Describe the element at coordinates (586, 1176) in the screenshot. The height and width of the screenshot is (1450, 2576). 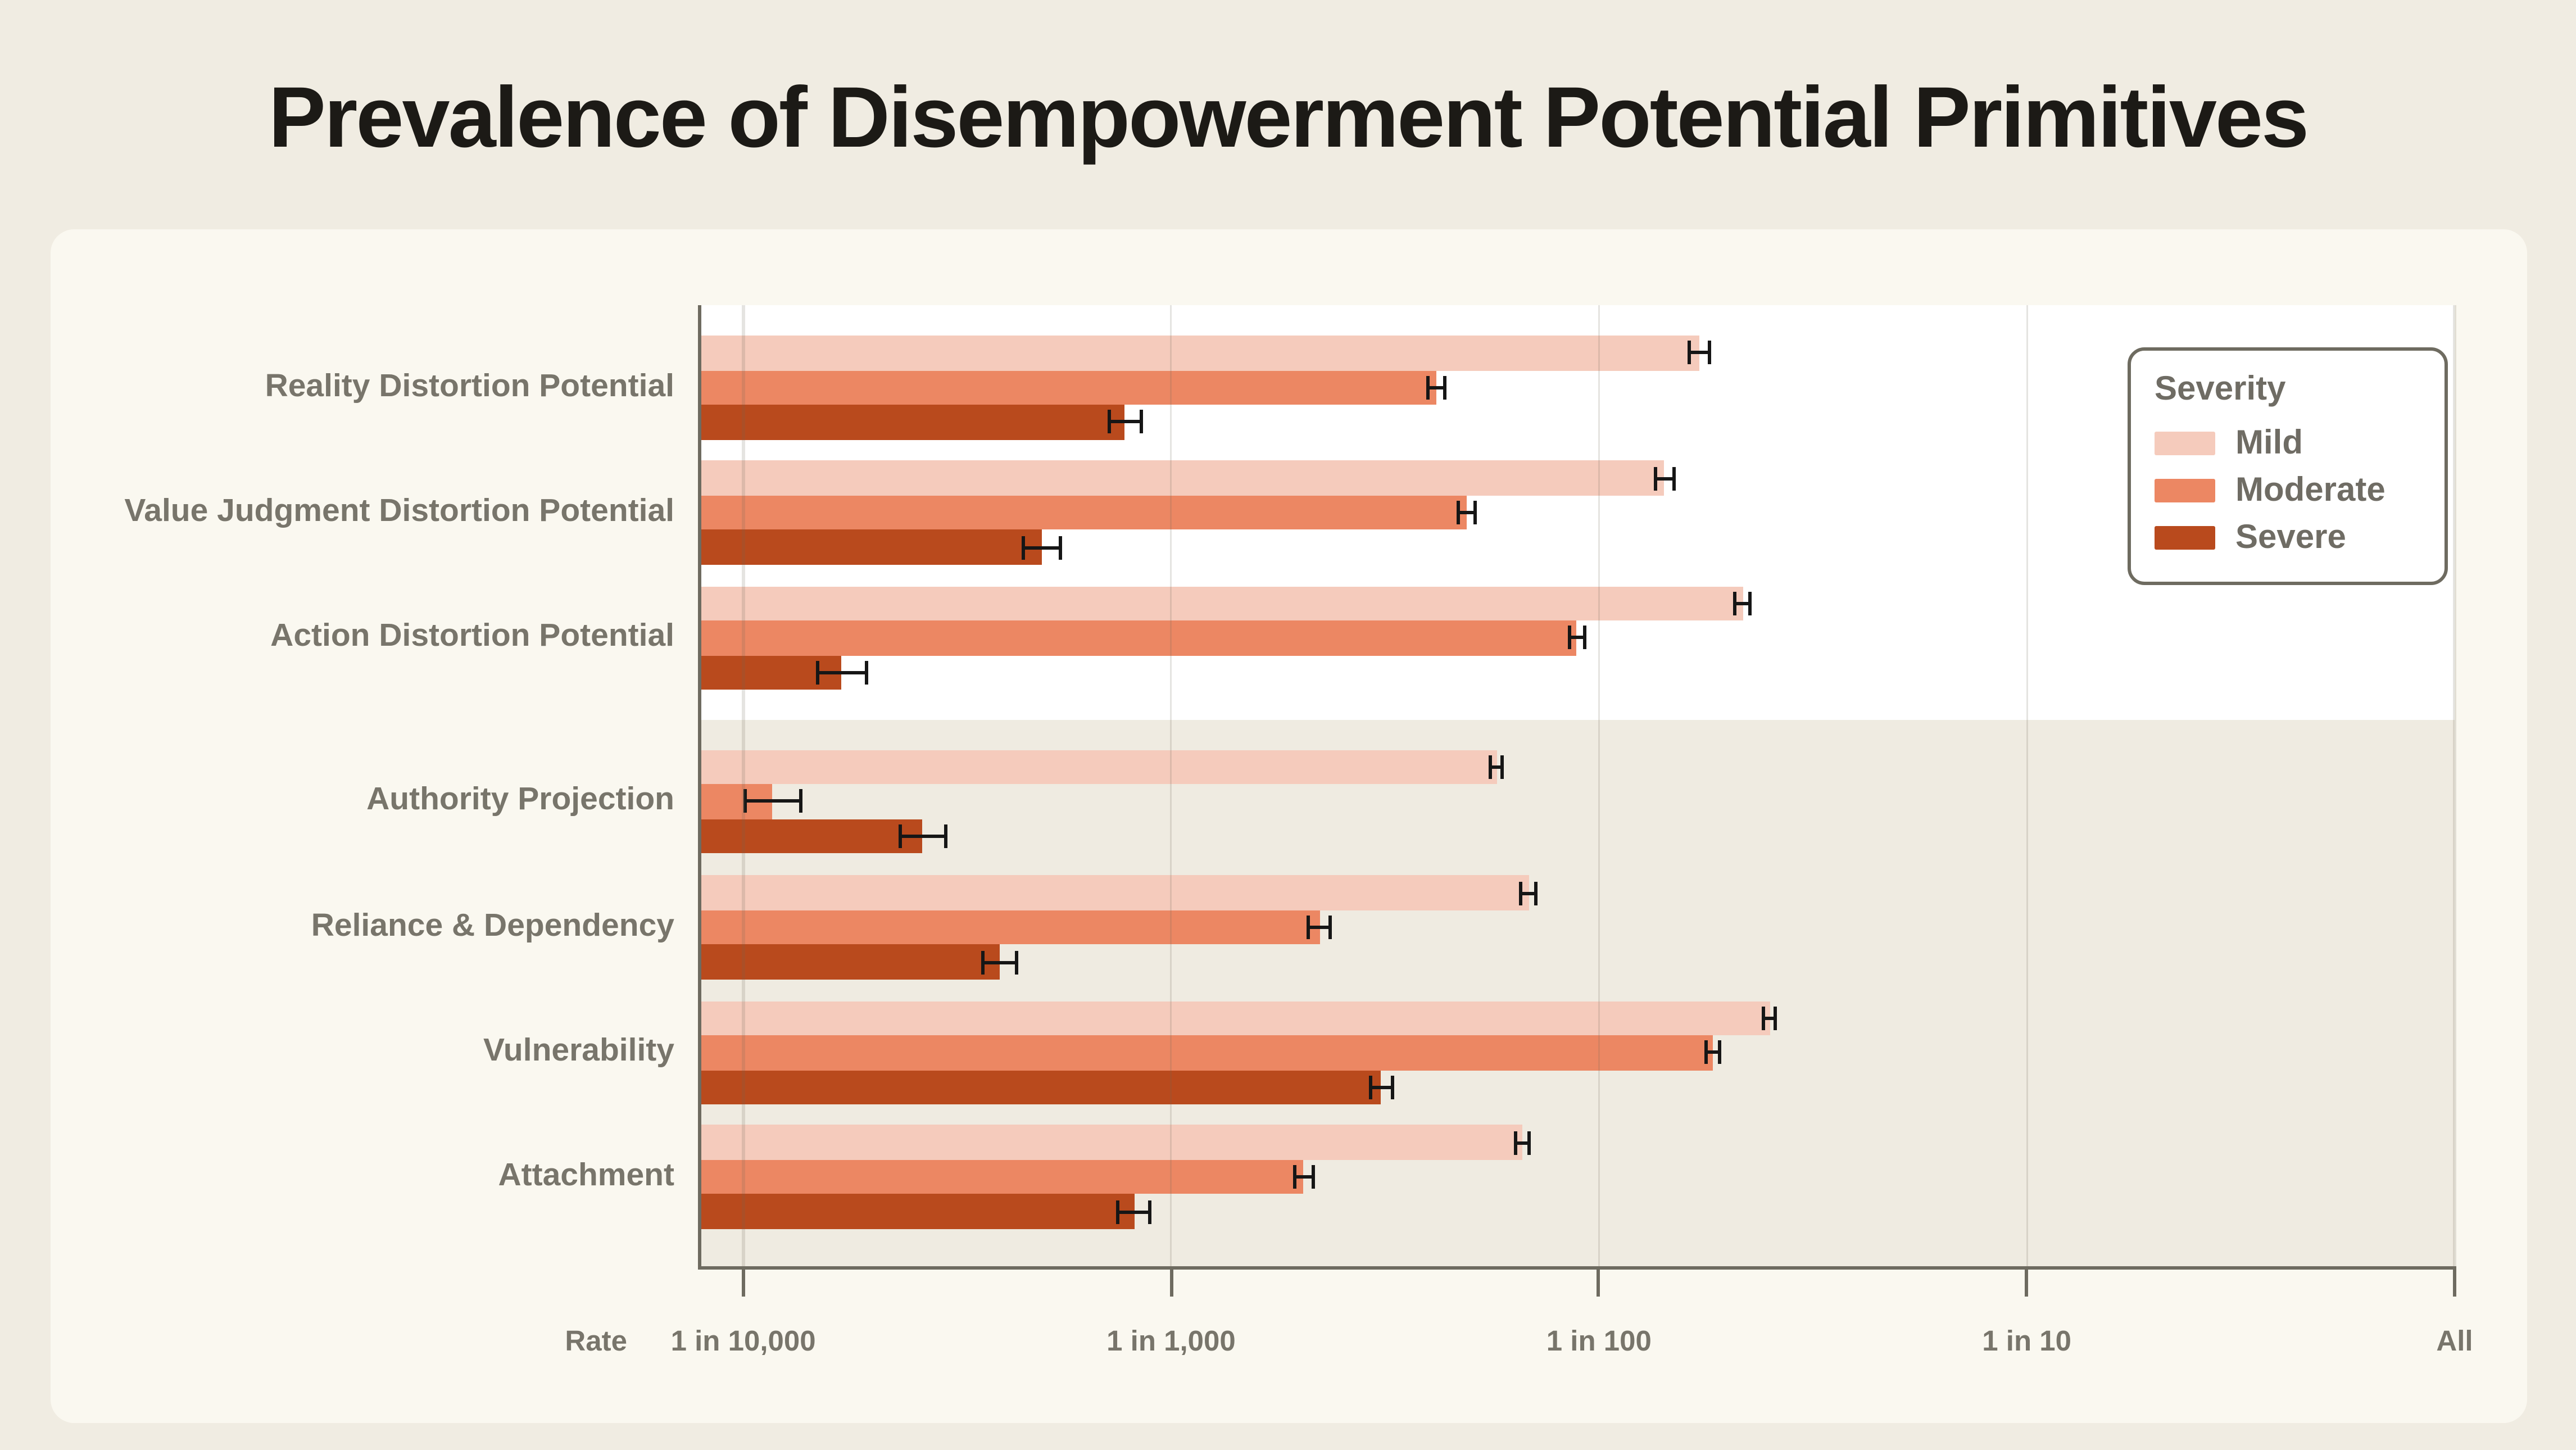
I see `category-label: Attachment` at that location.